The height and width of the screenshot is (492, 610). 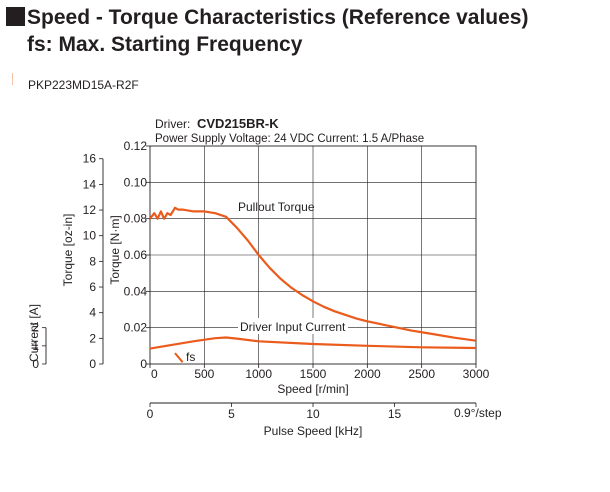 I want to click on y-tick-label-nm: 0.04, so click(x=136, y=291).